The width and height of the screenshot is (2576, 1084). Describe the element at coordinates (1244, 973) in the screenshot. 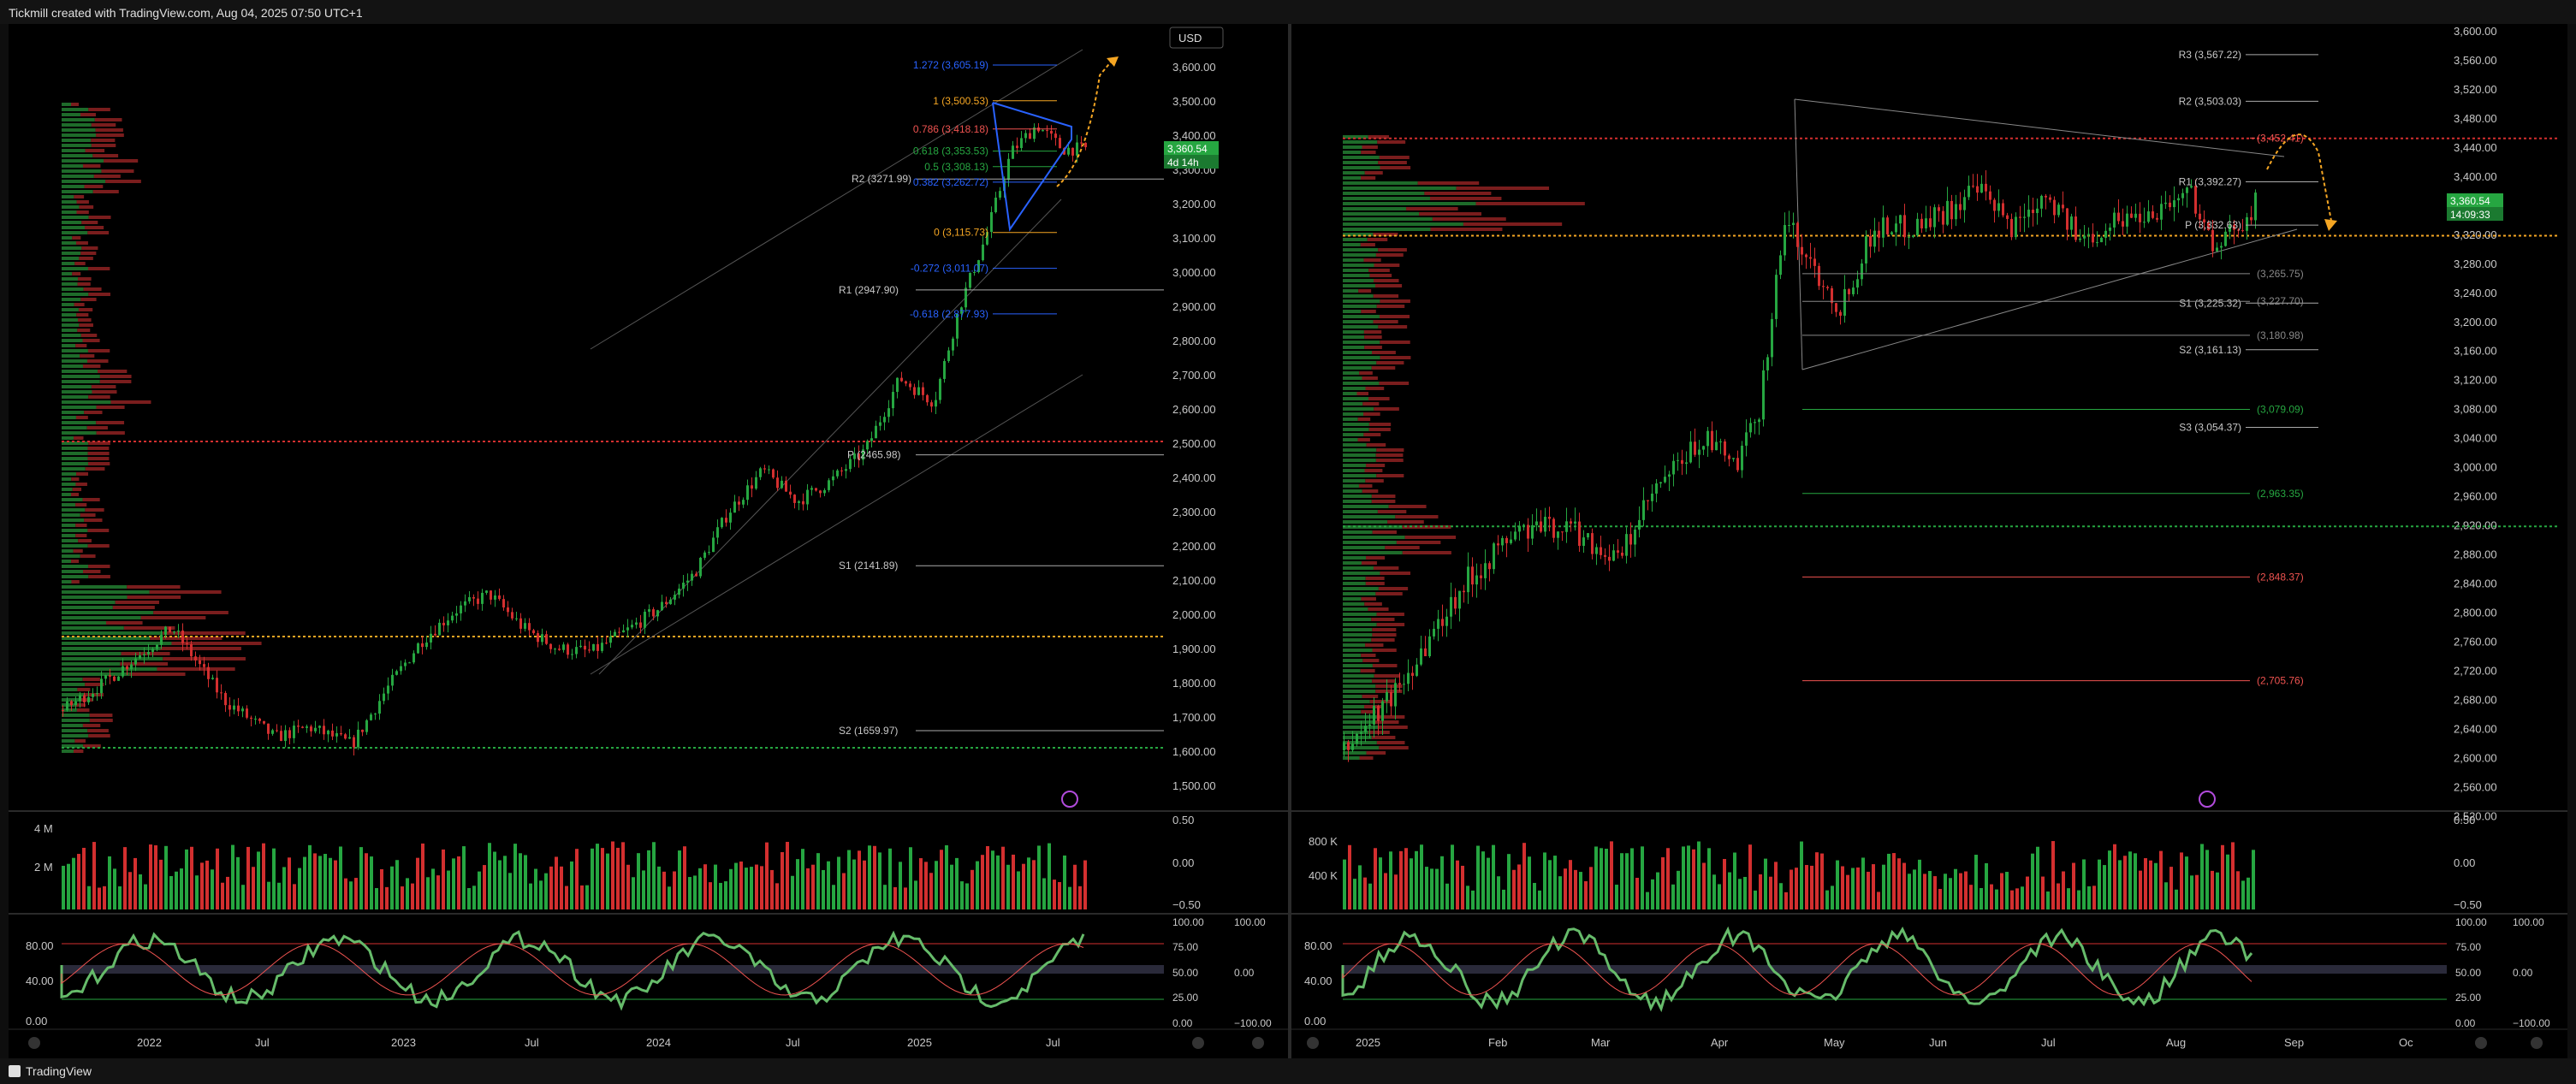

I see `oscillator-secondary-label: 0.00` at that location.